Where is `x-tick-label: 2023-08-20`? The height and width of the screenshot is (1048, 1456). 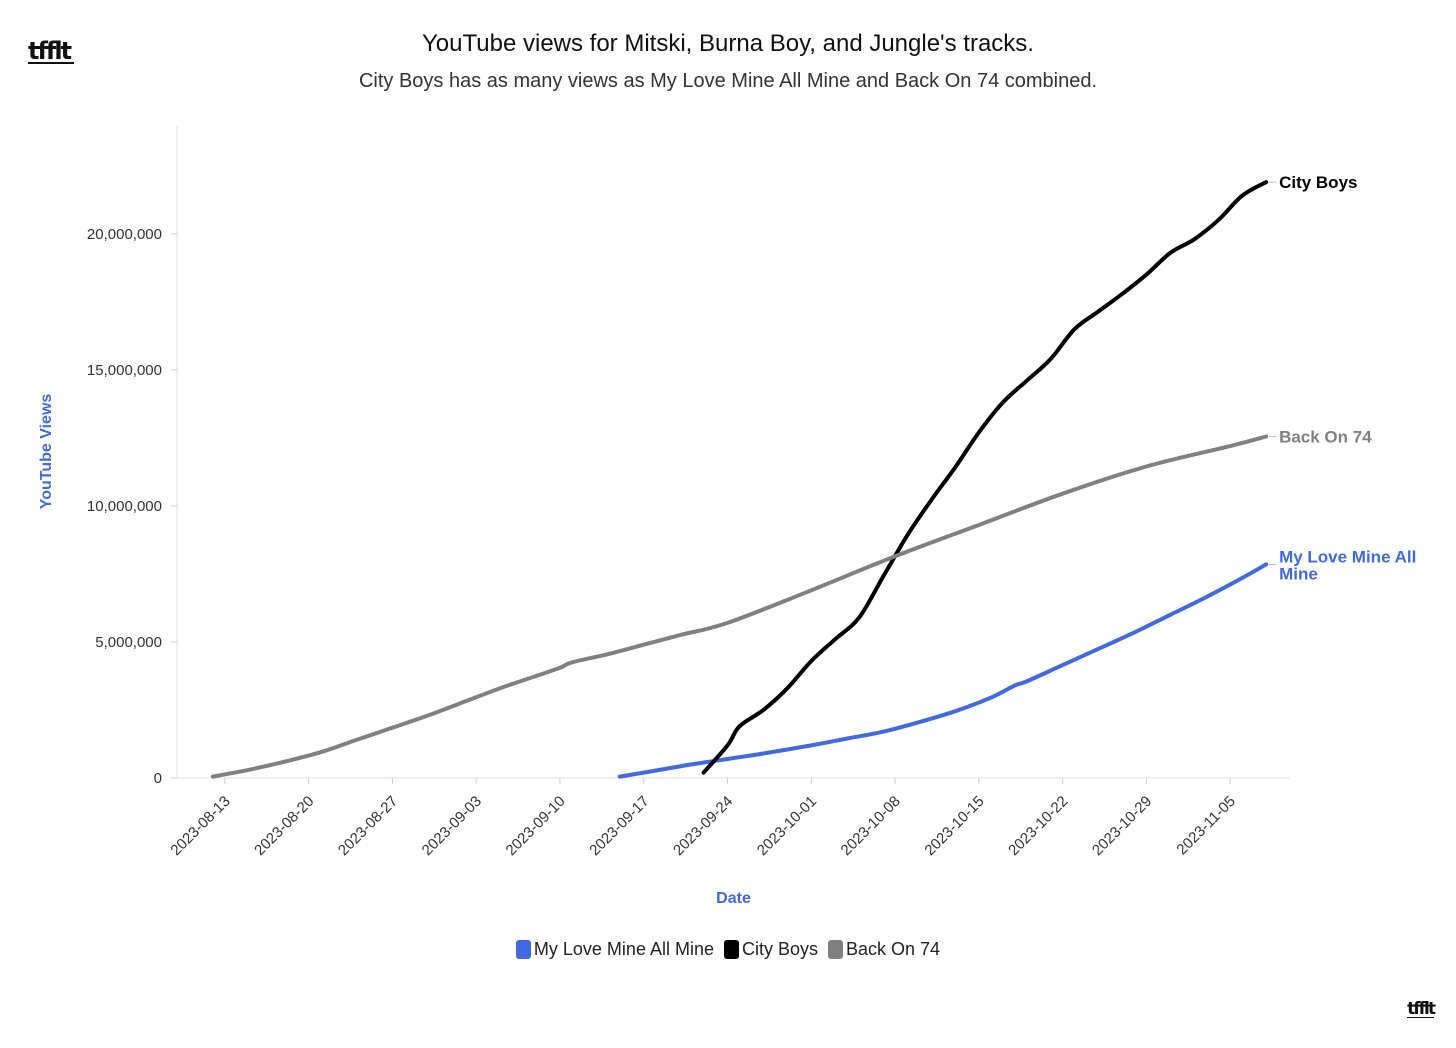
x-tick-label: 2023-08-20 is located at coordinates (284, 826).